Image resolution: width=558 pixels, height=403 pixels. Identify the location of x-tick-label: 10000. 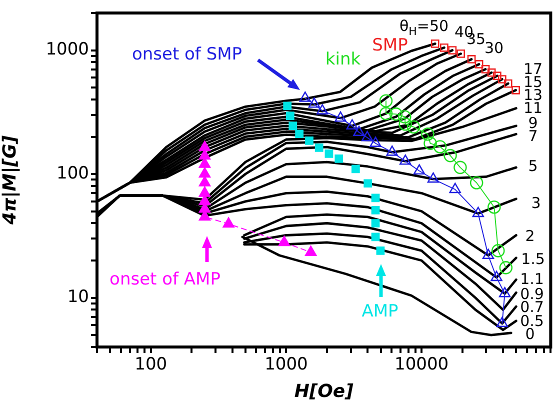
(421, 364).